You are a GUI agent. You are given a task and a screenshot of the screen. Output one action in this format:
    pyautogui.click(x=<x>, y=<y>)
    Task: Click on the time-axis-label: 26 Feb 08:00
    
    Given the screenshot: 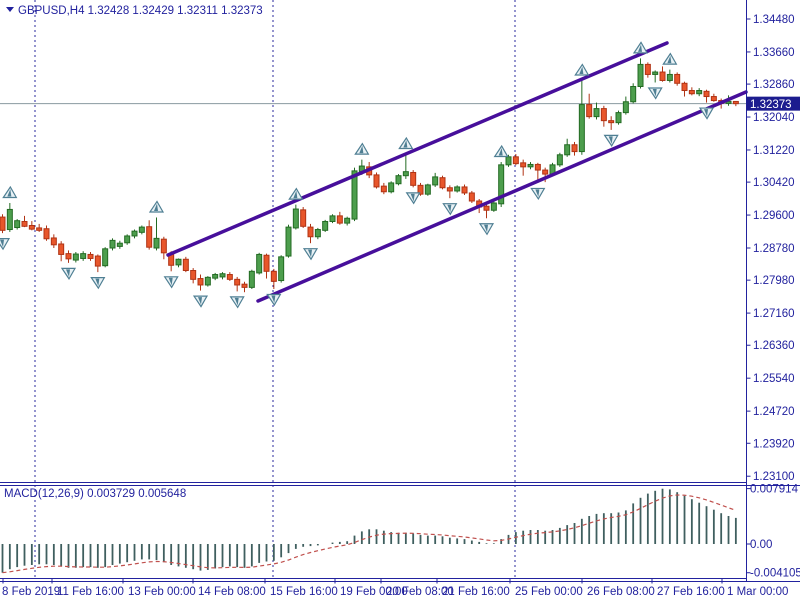 What is the action you would take?
    pyautogui.click(x=621, y=592)
    